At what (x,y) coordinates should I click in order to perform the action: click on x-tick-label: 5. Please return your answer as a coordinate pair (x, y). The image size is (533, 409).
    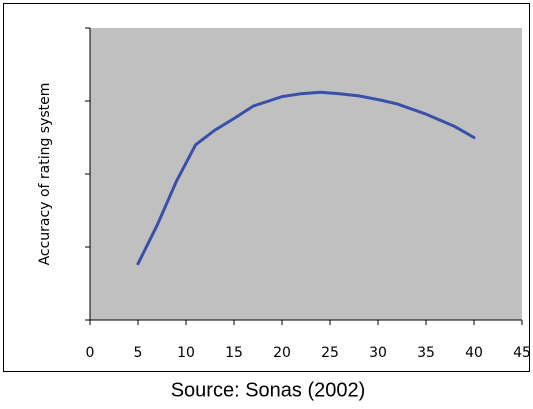
    Looking at the image, I should click on (138, 353).